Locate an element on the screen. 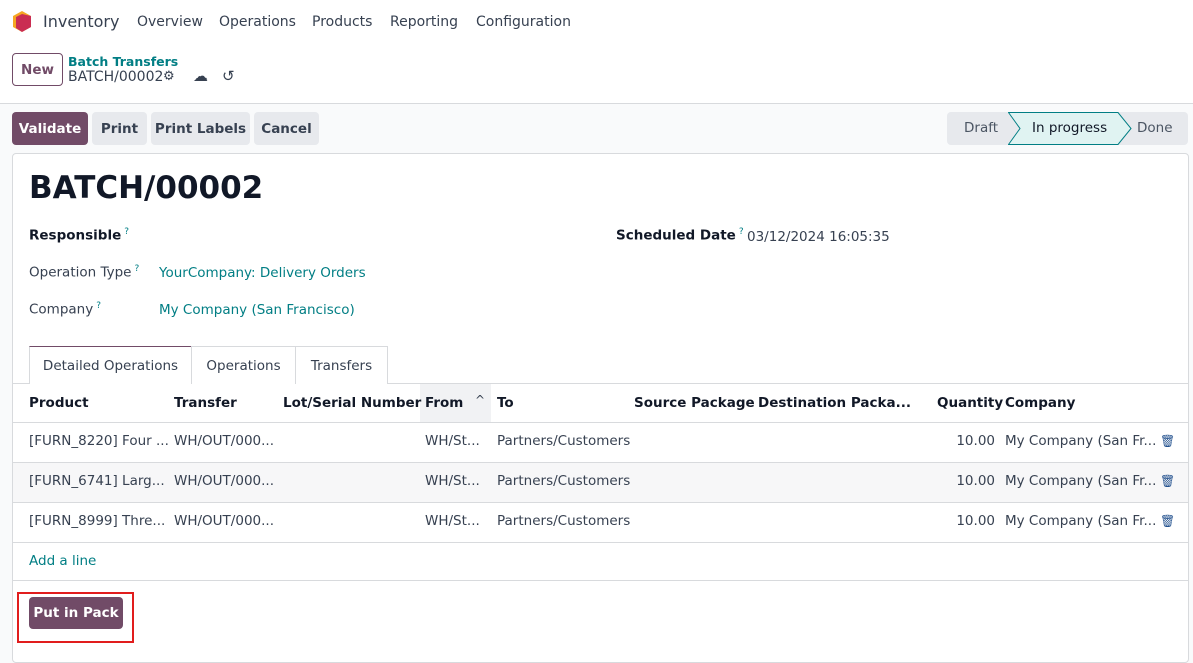 The width and height of the screenshot is (1193, 663). status-in-progress: In progress is located at coordinates (1070, 128).